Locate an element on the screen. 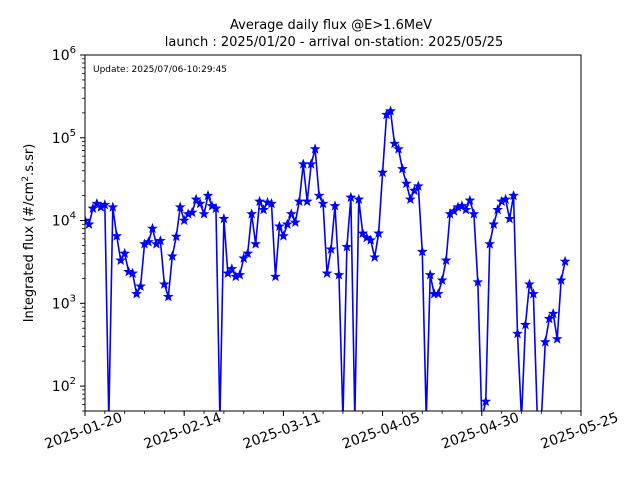  x-tick-label: 2025-03-11 is located at coordinates (282, 431).